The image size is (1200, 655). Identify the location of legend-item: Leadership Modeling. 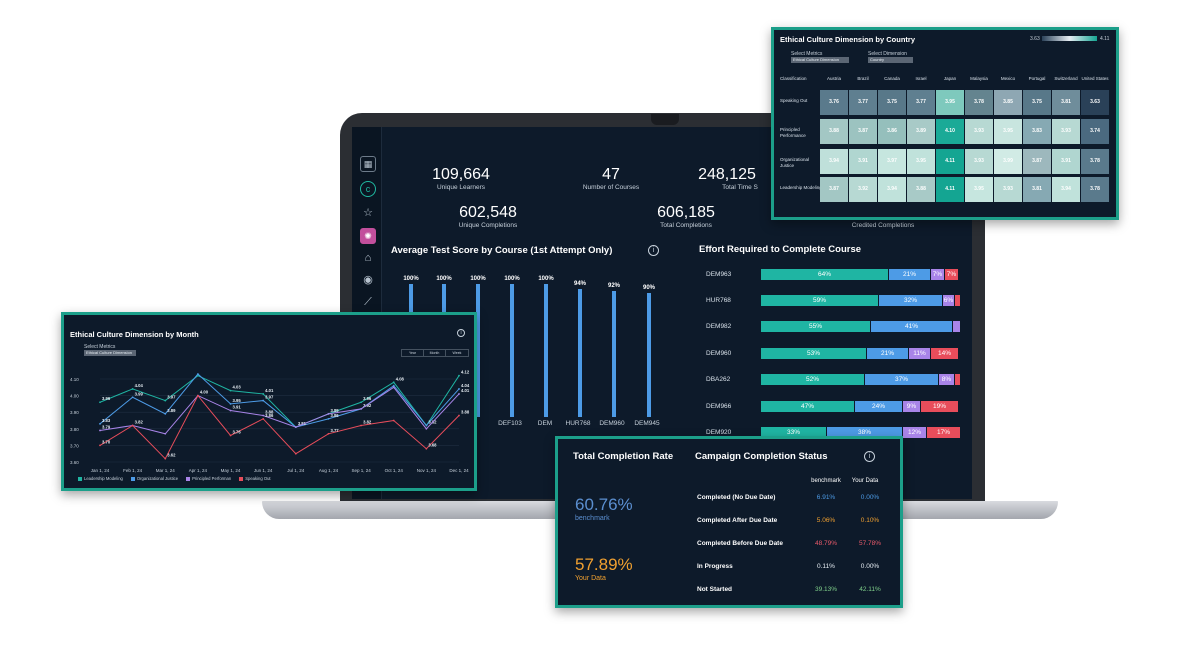
(100, 478).